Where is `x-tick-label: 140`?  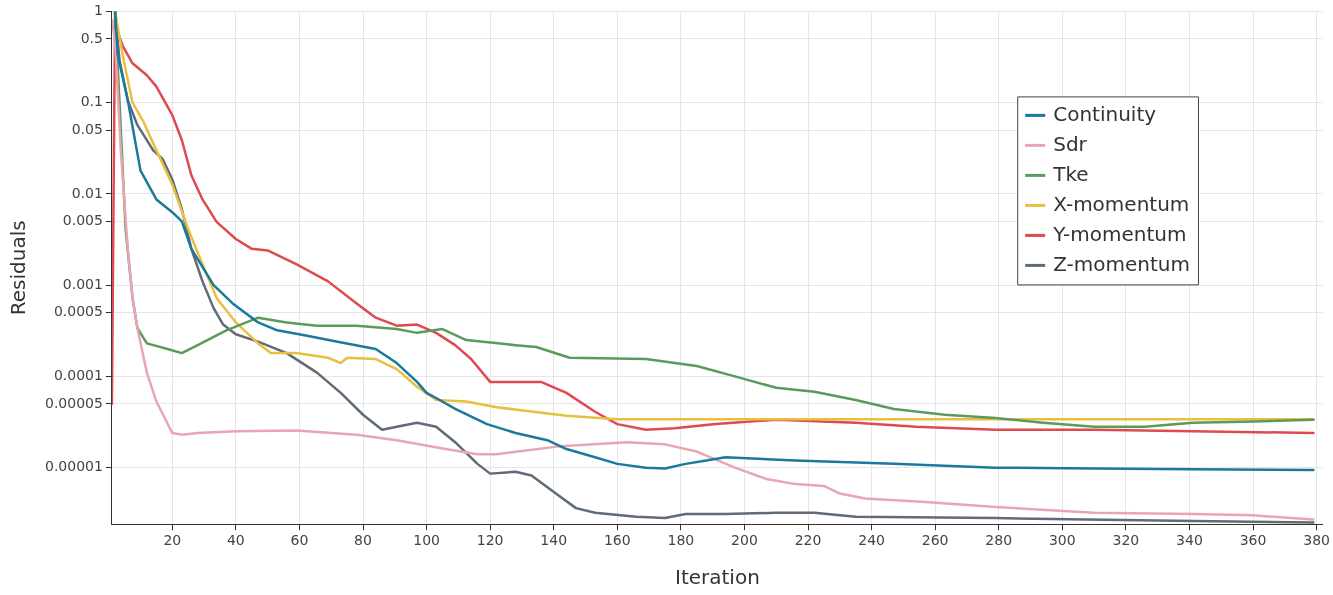
x-tick-label: 140 is located at coordinates (554, 540).